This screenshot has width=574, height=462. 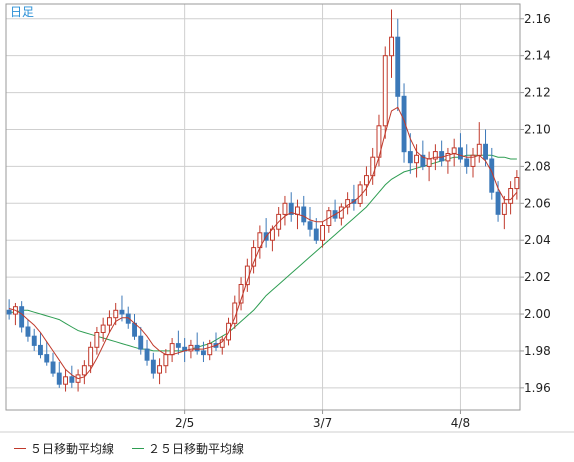 What do you see at coordinates (20, 448) in the screenshot?
I see `legend-swatch-ma5` at bounding box center [20, 448].